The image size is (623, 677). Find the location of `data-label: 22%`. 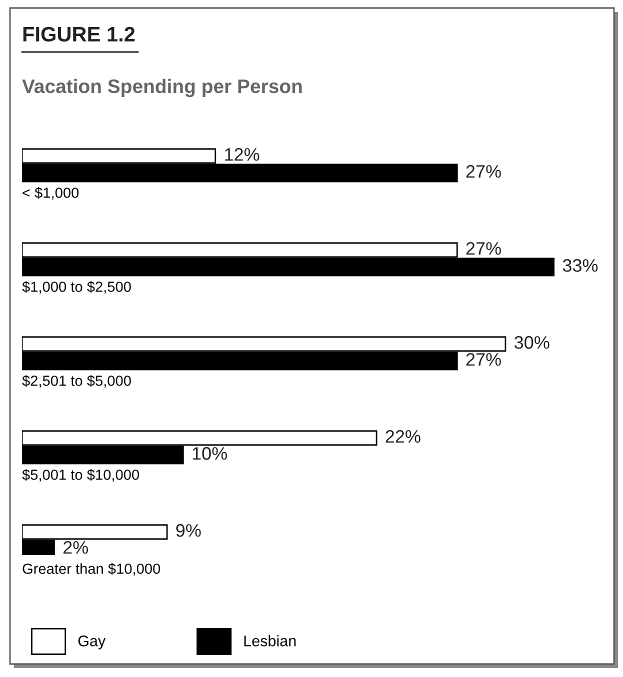

data-label: 22% is located at coordinates (403, 436).